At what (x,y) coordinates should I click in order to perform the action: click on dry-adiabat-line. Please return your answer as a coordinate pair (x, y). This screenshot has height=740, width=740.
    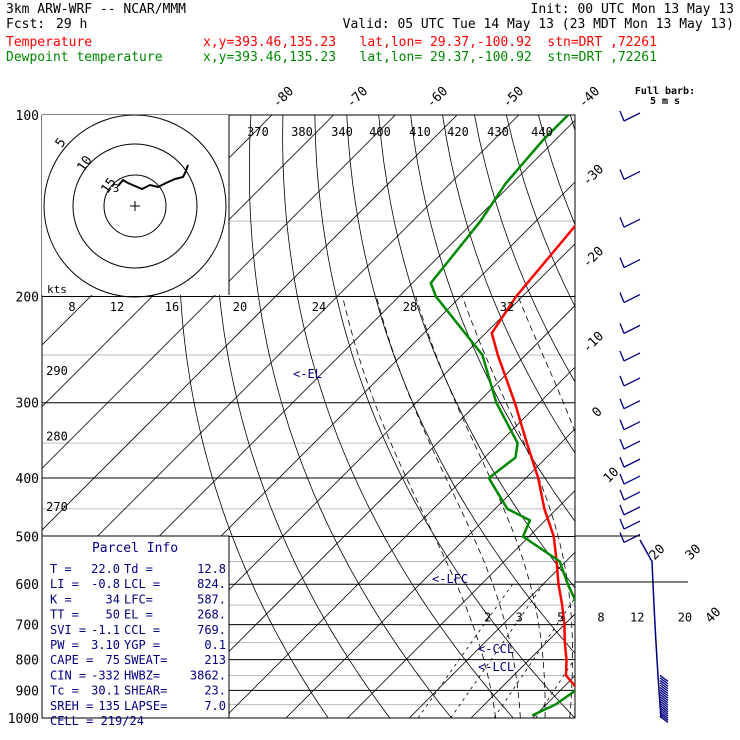
    Looking at the image, I should click on (508, 284).